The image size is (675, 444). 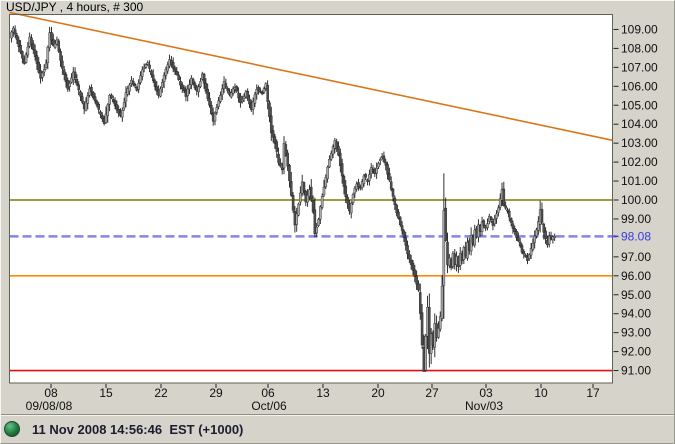 I want to click on y-axis-label: 102.00, so click(x=639, y=162).